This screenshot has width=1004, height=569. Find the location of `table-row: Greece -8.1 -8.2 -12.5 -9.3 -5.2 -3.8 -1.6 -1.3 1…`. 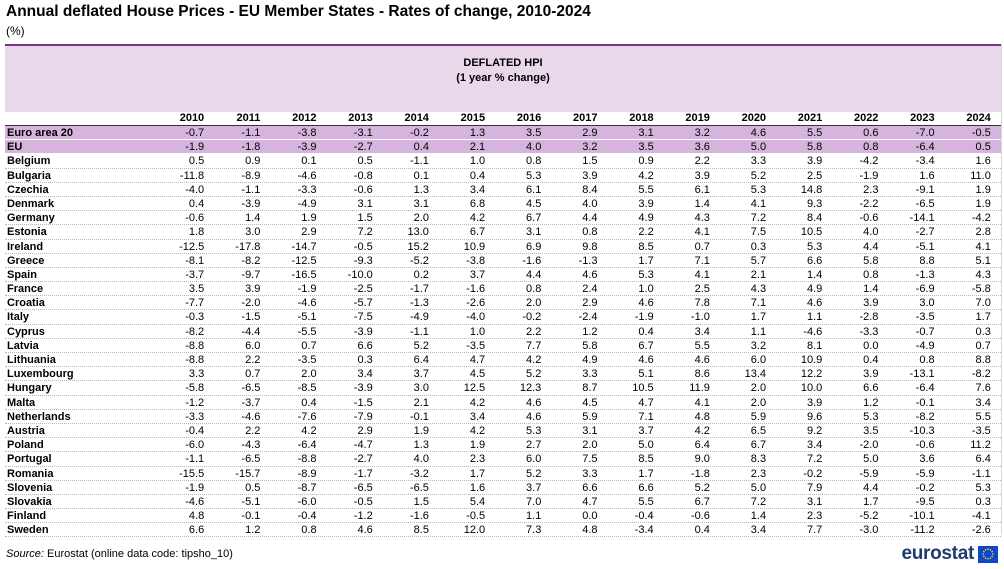

table-row: Greece -8.1 -8.2 -12.5 -9.3 -5.2 -3.8 -1.6 -1.3 1… is located at coordinates (503, 261).